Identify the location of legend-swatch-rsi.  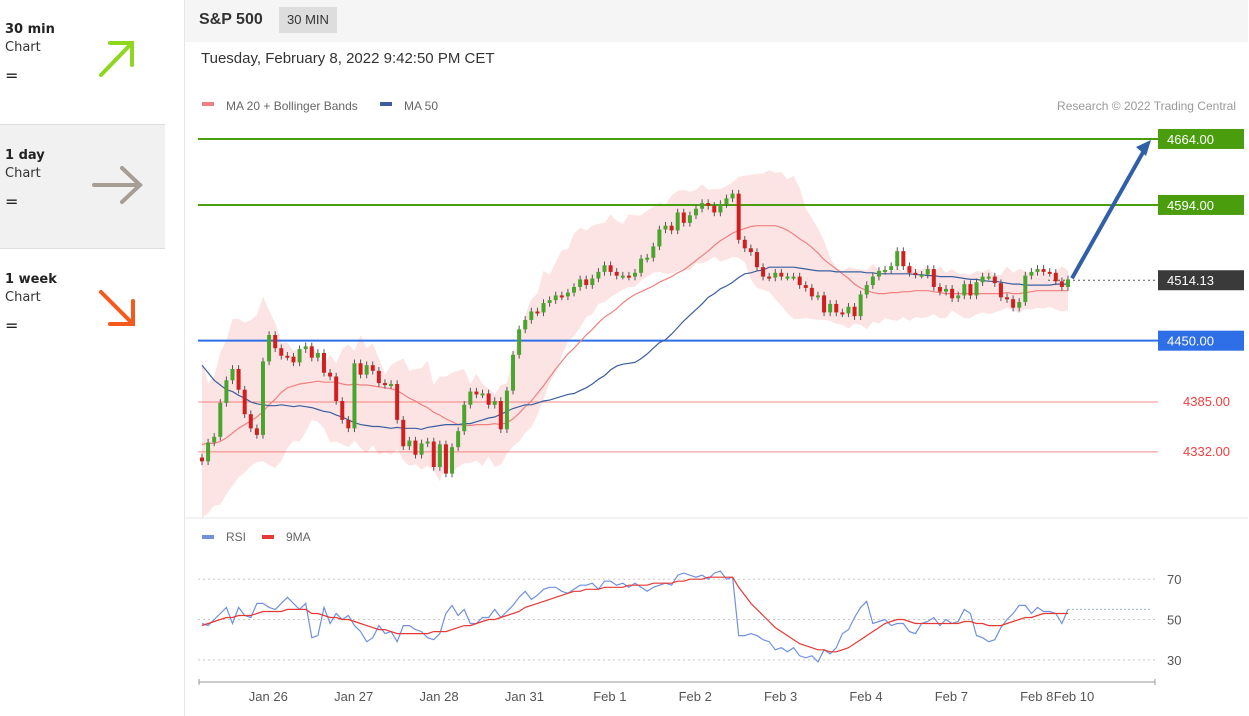
(208, 537).